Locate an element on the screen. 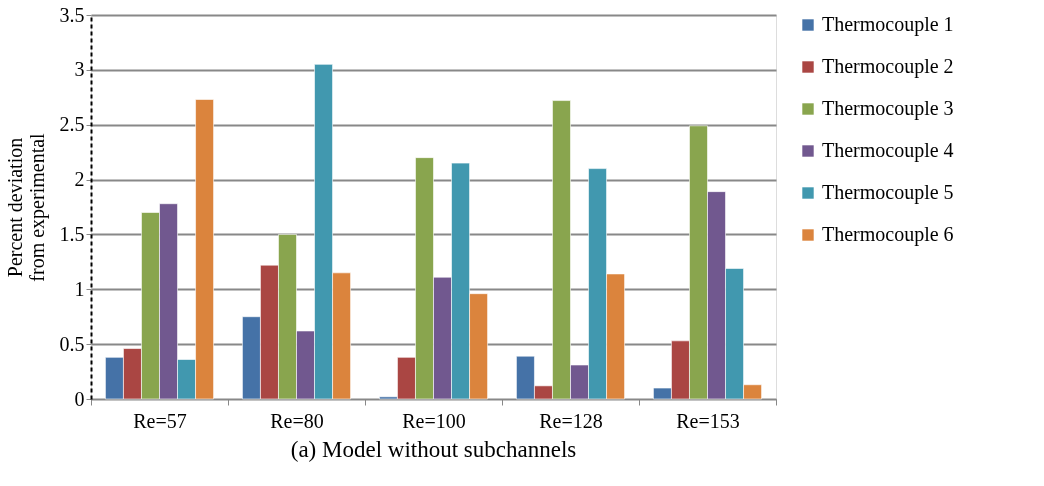 The height and width of the screenshot is (486, 1044). legend-label: Thermocouple 2 is located at coordinates (888, 66).